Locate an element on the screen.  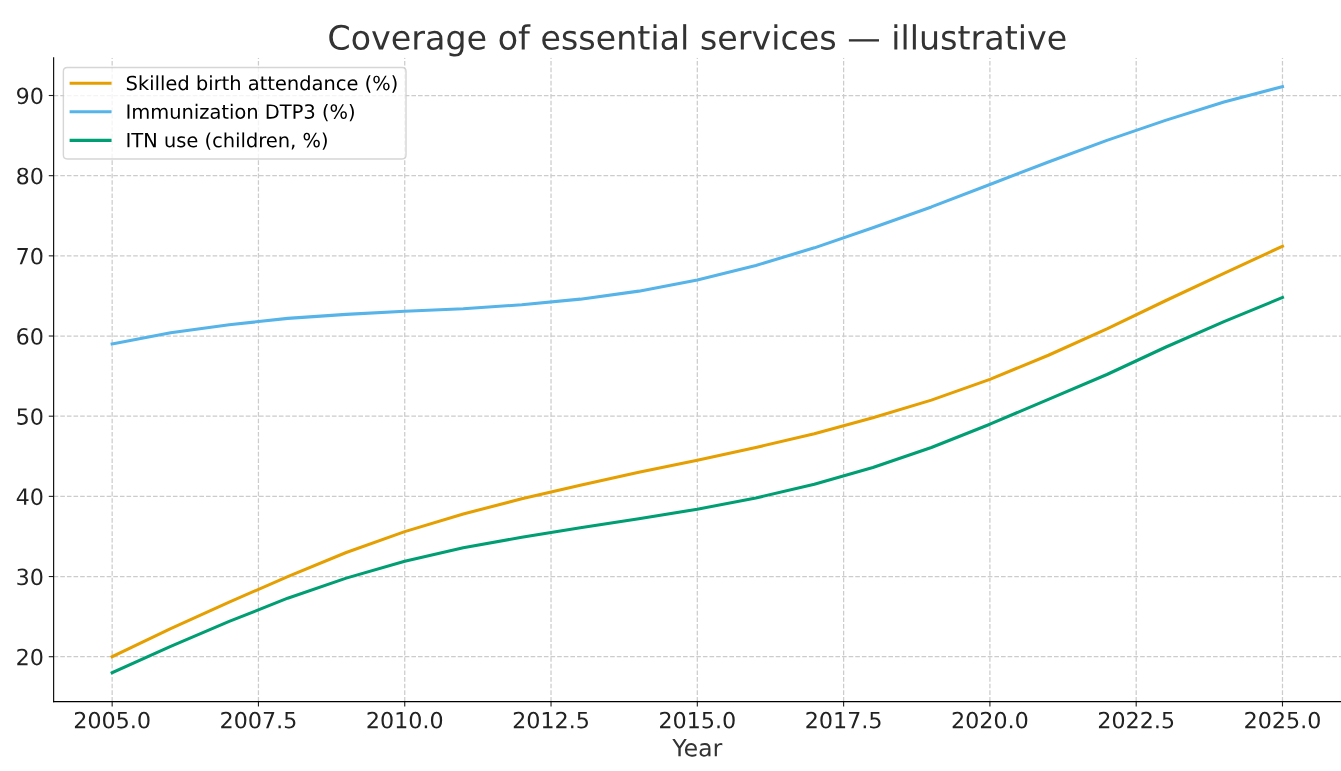
x-tick-label: 2015.0 is located at coordinates (697, 720).